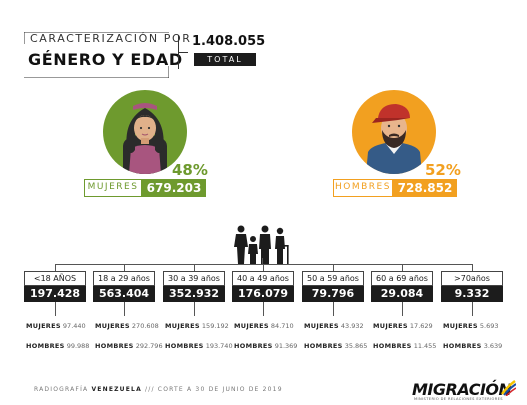 Image resolution: width=527 pixels, height=405 pixels. Describe the element at coordinates (145, 326) in the screenshot. I see `age-women-value: 270.608` at that location.